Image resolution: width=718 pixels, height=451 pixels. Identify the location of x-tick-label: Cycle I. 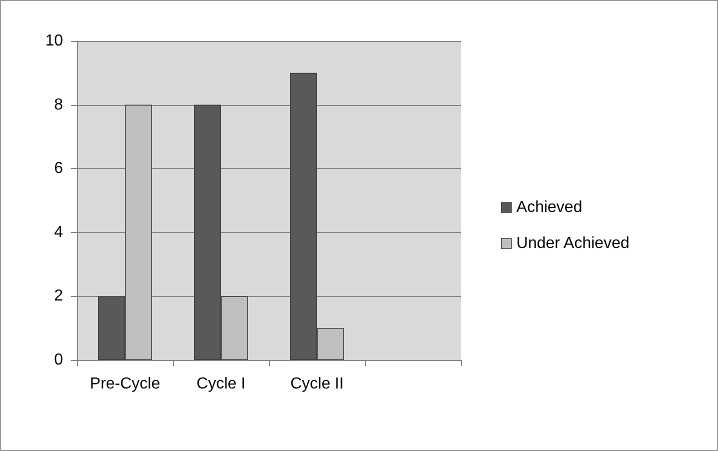
(221, 384).